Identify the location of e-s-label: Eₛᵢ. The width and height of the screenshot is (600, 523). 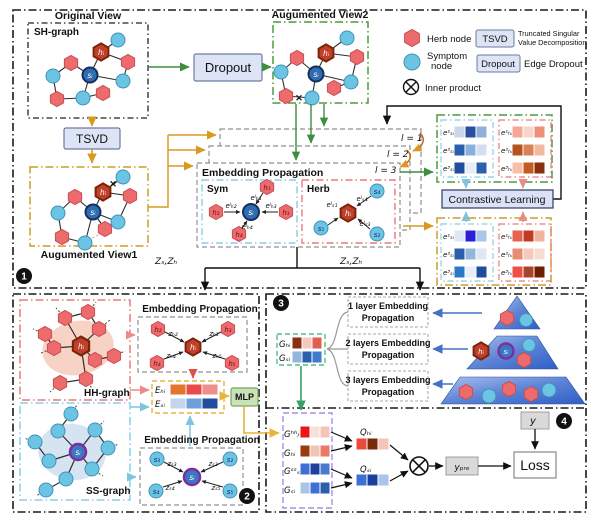
(160, 405).